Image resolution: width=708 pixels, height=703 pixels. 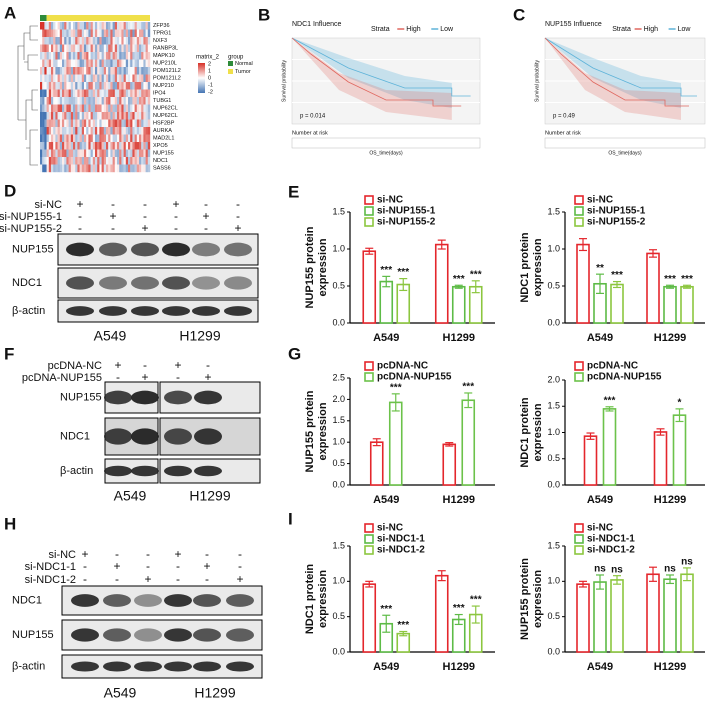 What do you see at coordinates (27, 283) in the screenshot?
I see `protein-label: NDC1` at bounding box center [27, 283].